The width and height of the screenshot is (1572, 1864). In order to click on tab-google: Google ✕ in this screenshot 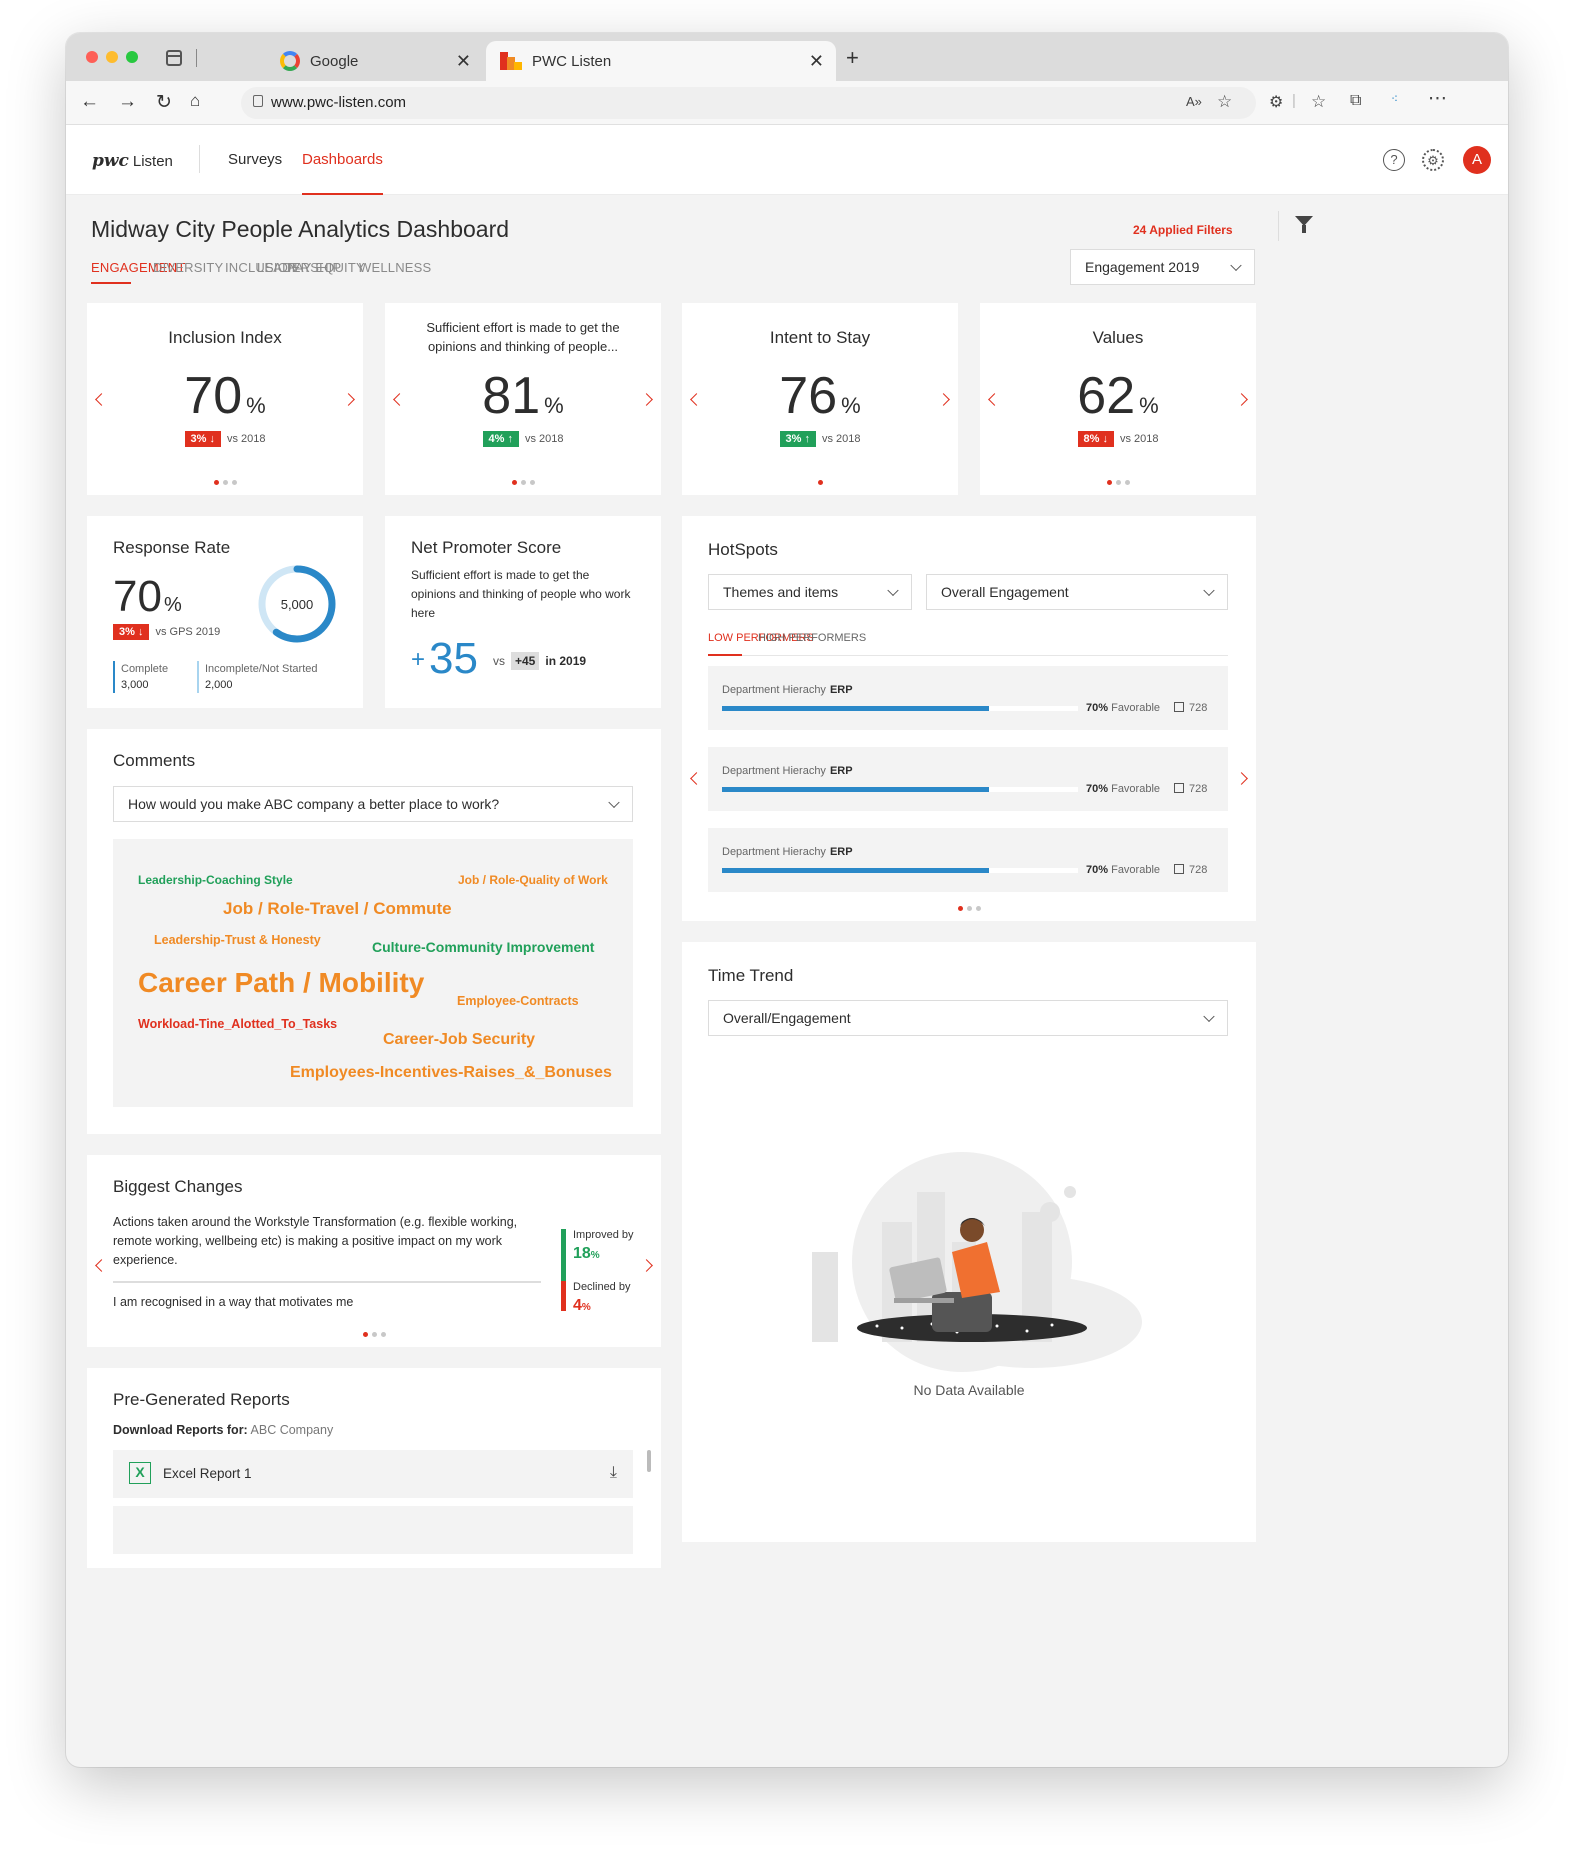, I will do `click(378, 61)`.